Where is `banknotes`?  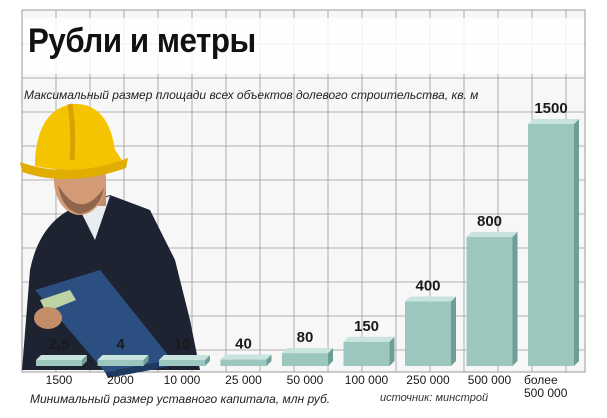 banknotes is located at coordinates (58, 301).